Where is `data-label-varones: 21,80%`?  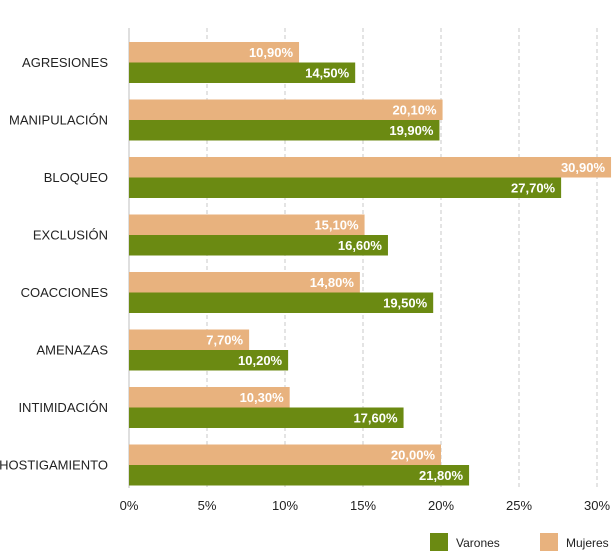 data-label-varones: 21,80% is located at coordinates (441, 475).